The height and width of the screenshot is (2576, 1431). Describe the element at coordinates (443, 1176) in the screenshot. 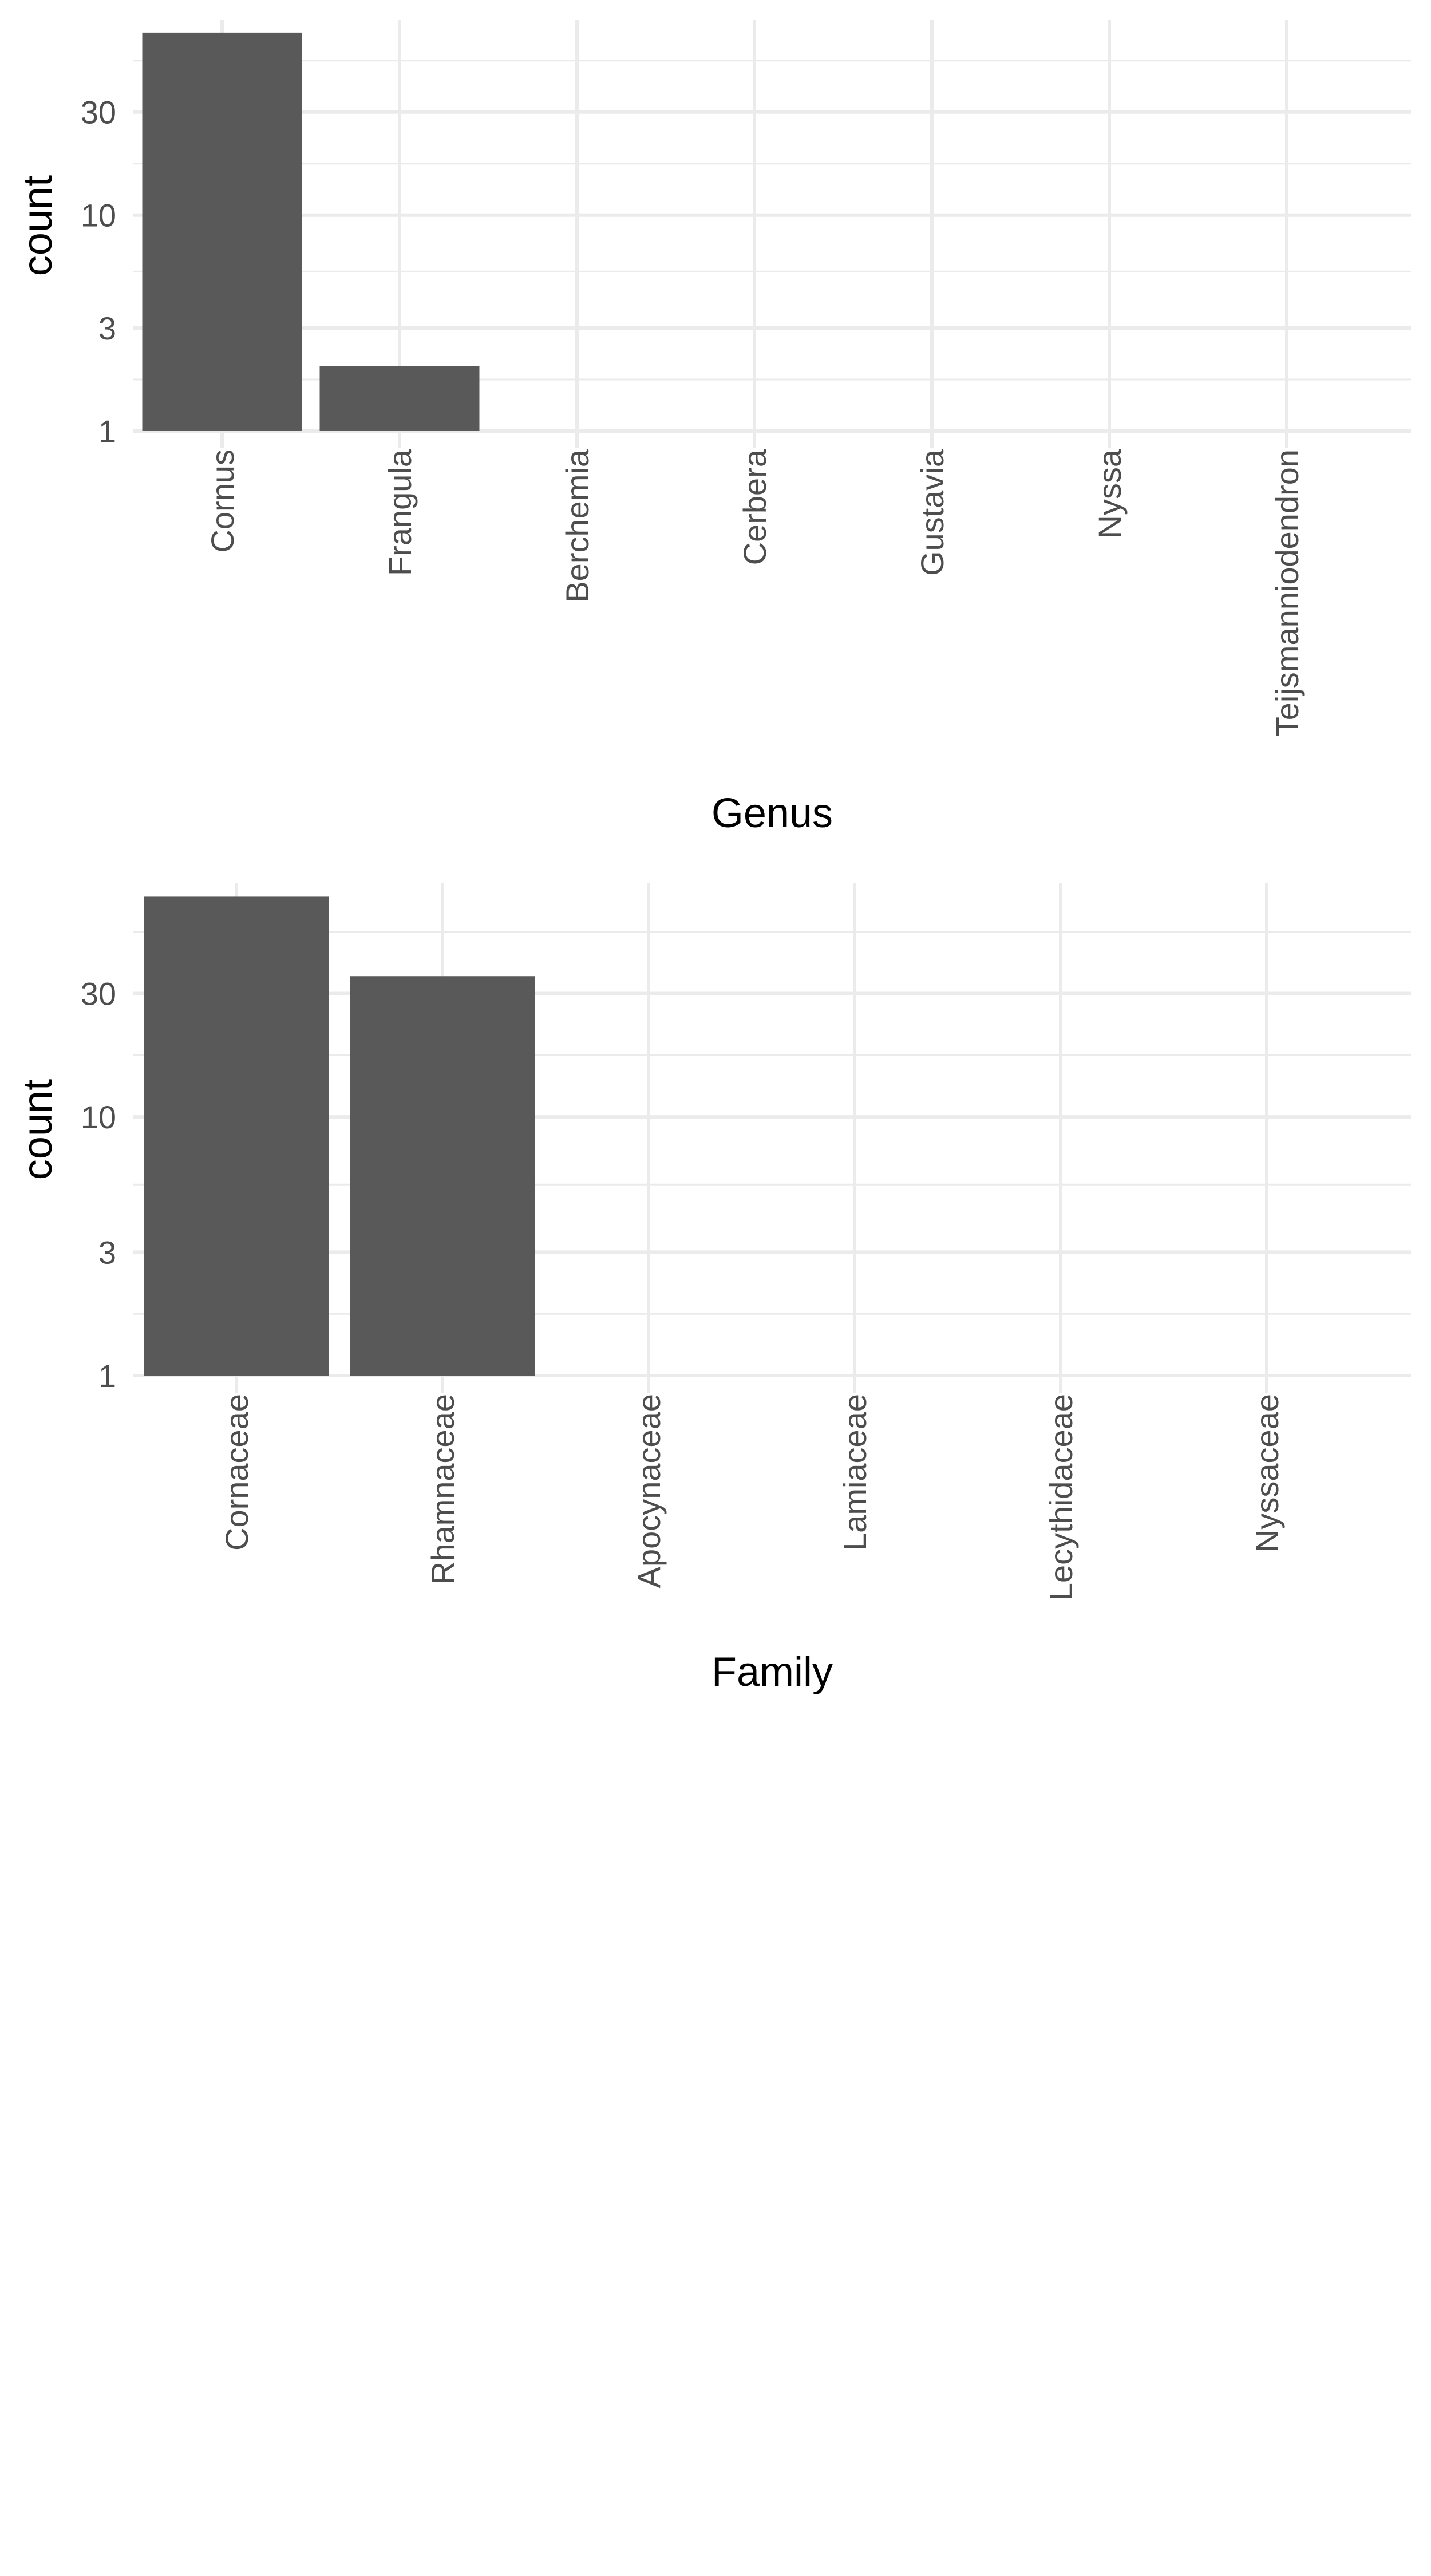

I see `bar-rhamnaceae` at that location.